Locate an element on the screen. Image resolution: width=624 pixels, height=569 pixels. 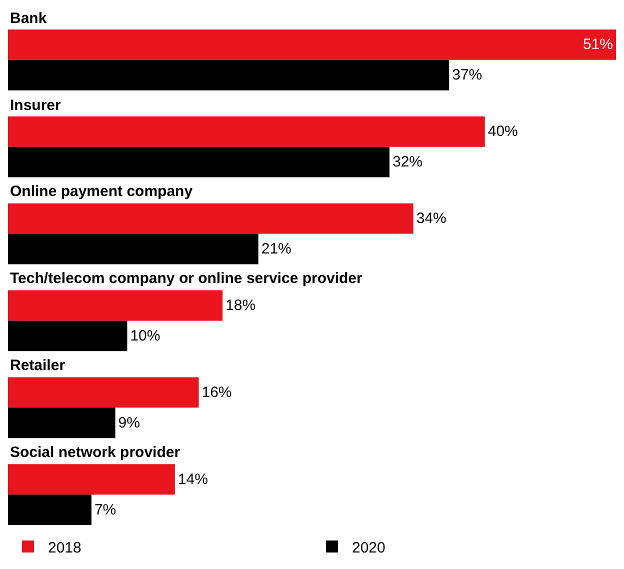
data-label: 18% is located at coordinates (241, 305).